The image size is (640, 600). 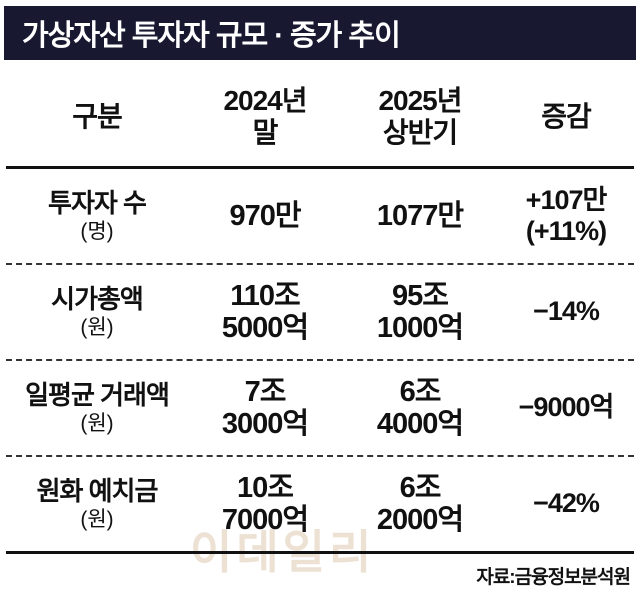 What do you see at coordinates (265, 407) in the screenshot?
I see `value-2024: 7조 3000억` at bounding box center [265, 407].